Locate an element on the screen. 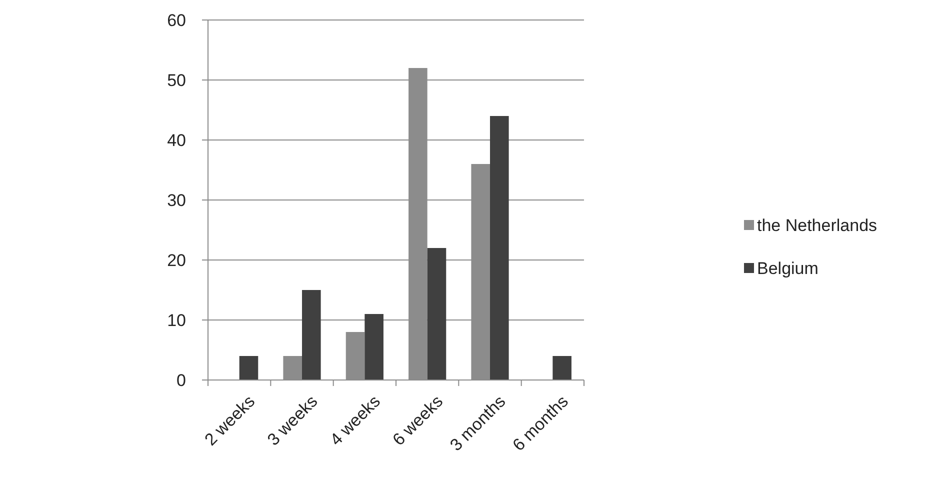 The width and height of the screenshot is (949, 487). y-tick-label: 10 is located at coordinates (176, 320).